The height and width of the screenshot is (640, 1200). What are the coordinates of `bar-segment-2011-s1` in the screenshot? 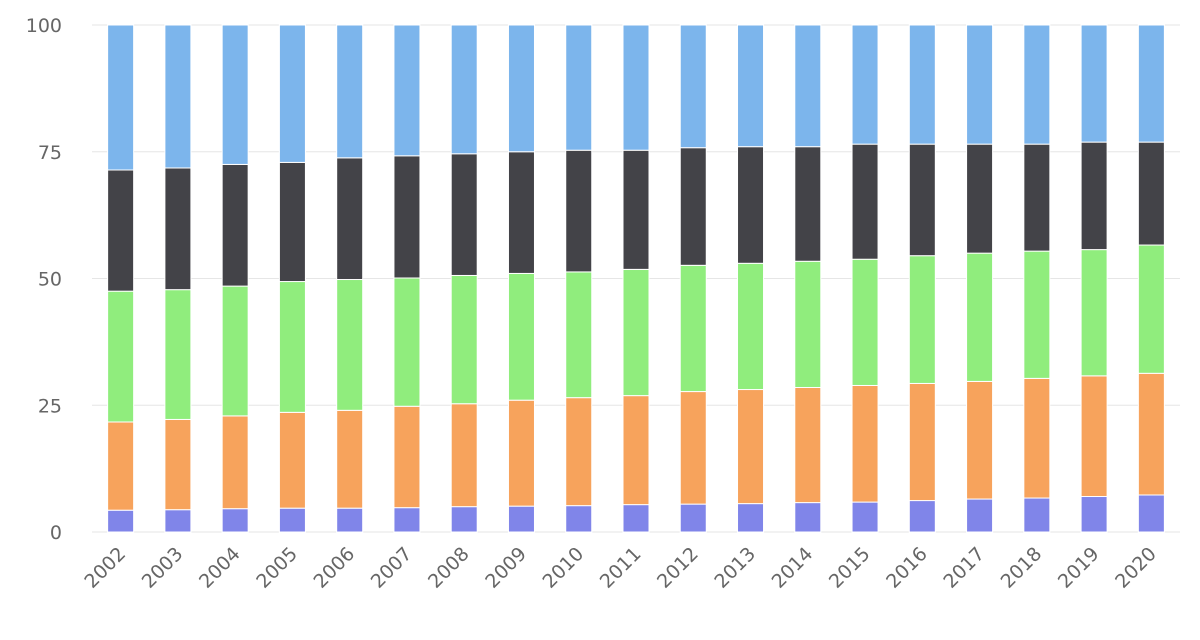 It's located at (636, 450).